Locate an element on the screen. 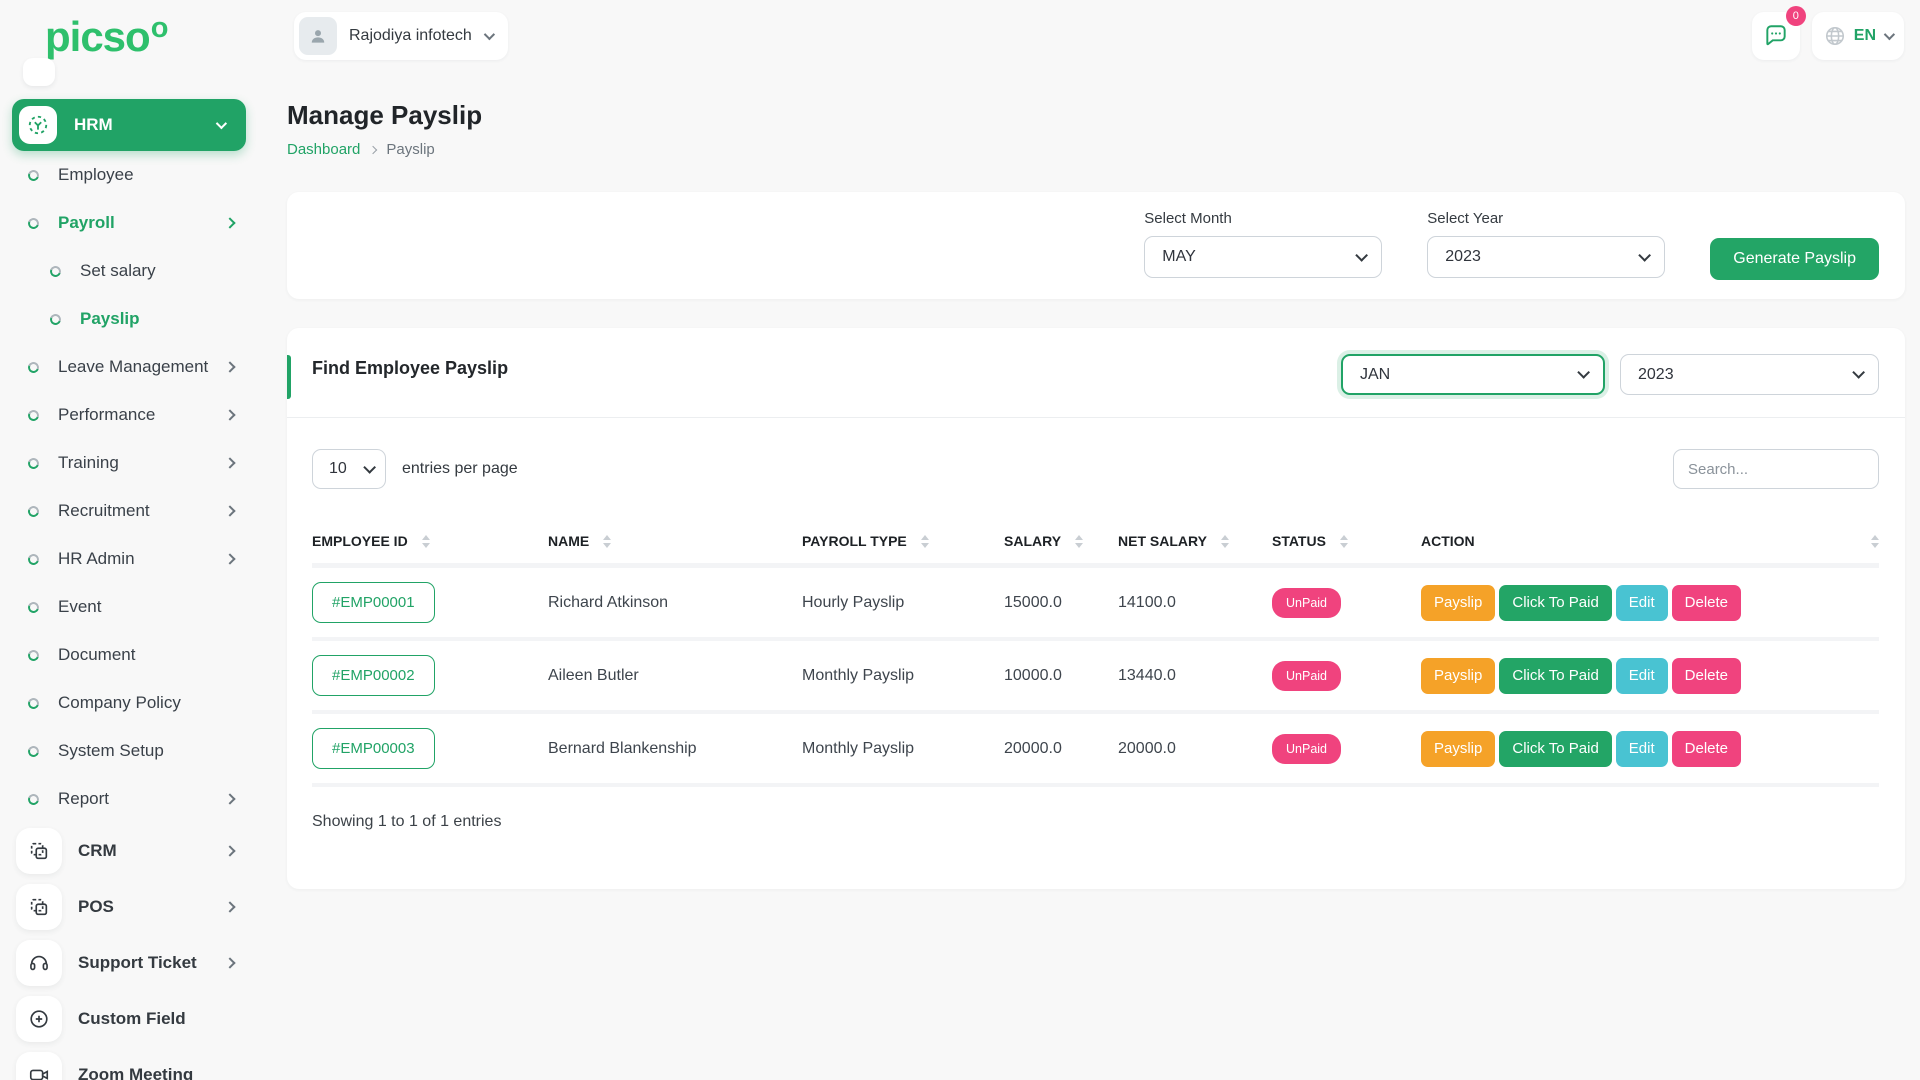 The image size is (1920, 1080). sidebar-item-support-ticket: Support Ticket is located at coordinates (130, 963).